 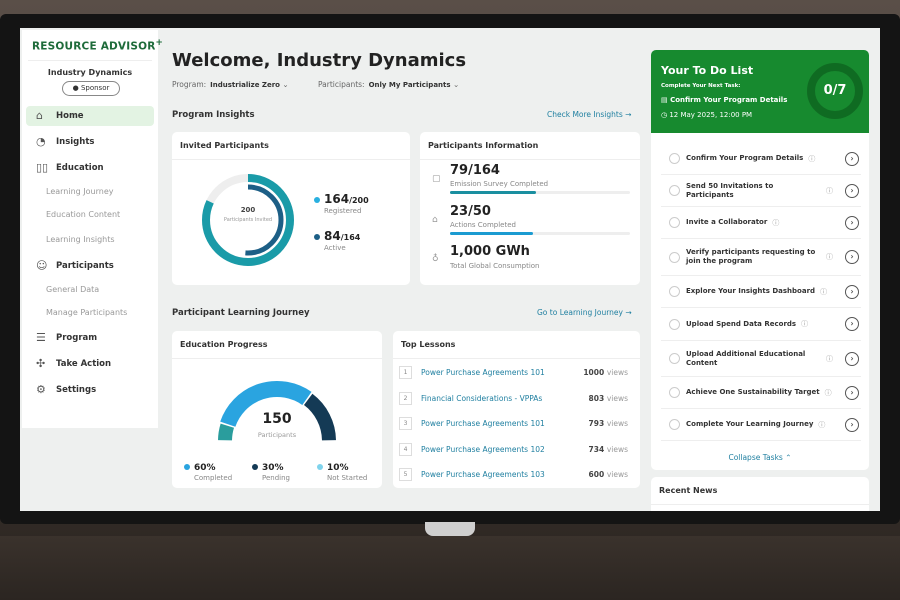 I want to click on registered-stat: 164/200 Registered, so click(x=341, y=201).